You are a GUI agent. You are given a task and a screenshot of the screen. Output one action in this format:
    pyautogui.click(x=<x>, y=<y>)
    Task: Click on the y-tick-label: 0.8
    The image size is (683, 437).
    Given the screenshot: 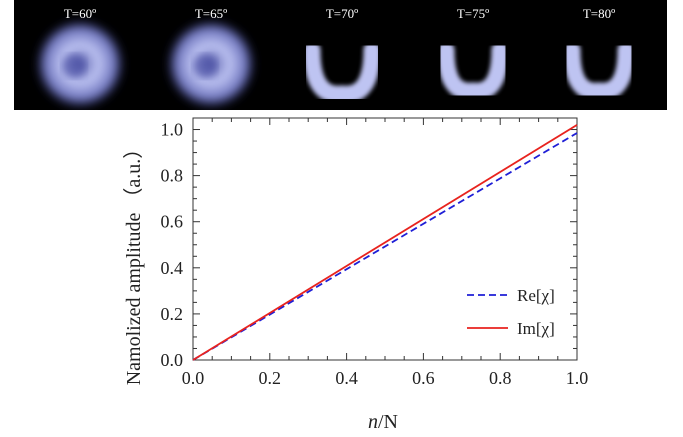 What is the action you would take?
    pyautogui.click(x=172, y=176)
    